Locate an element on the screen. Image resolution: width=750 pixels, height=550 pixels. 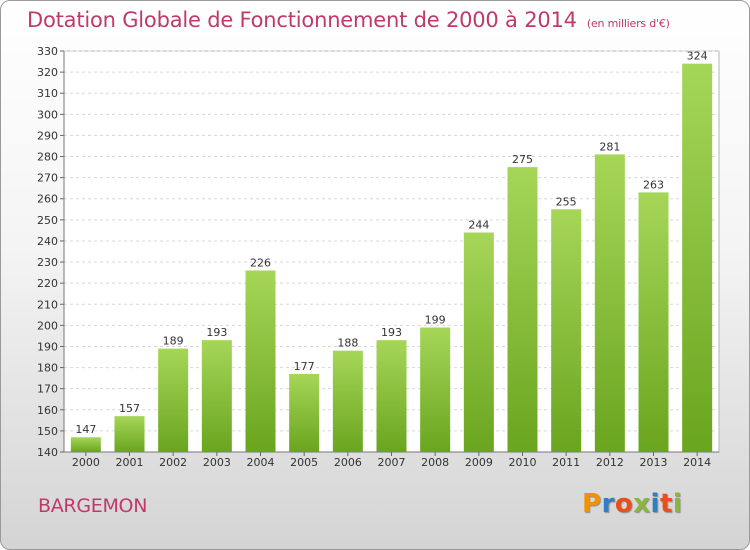
commune-name: BARGEMON is located at coordinates (93, 506).